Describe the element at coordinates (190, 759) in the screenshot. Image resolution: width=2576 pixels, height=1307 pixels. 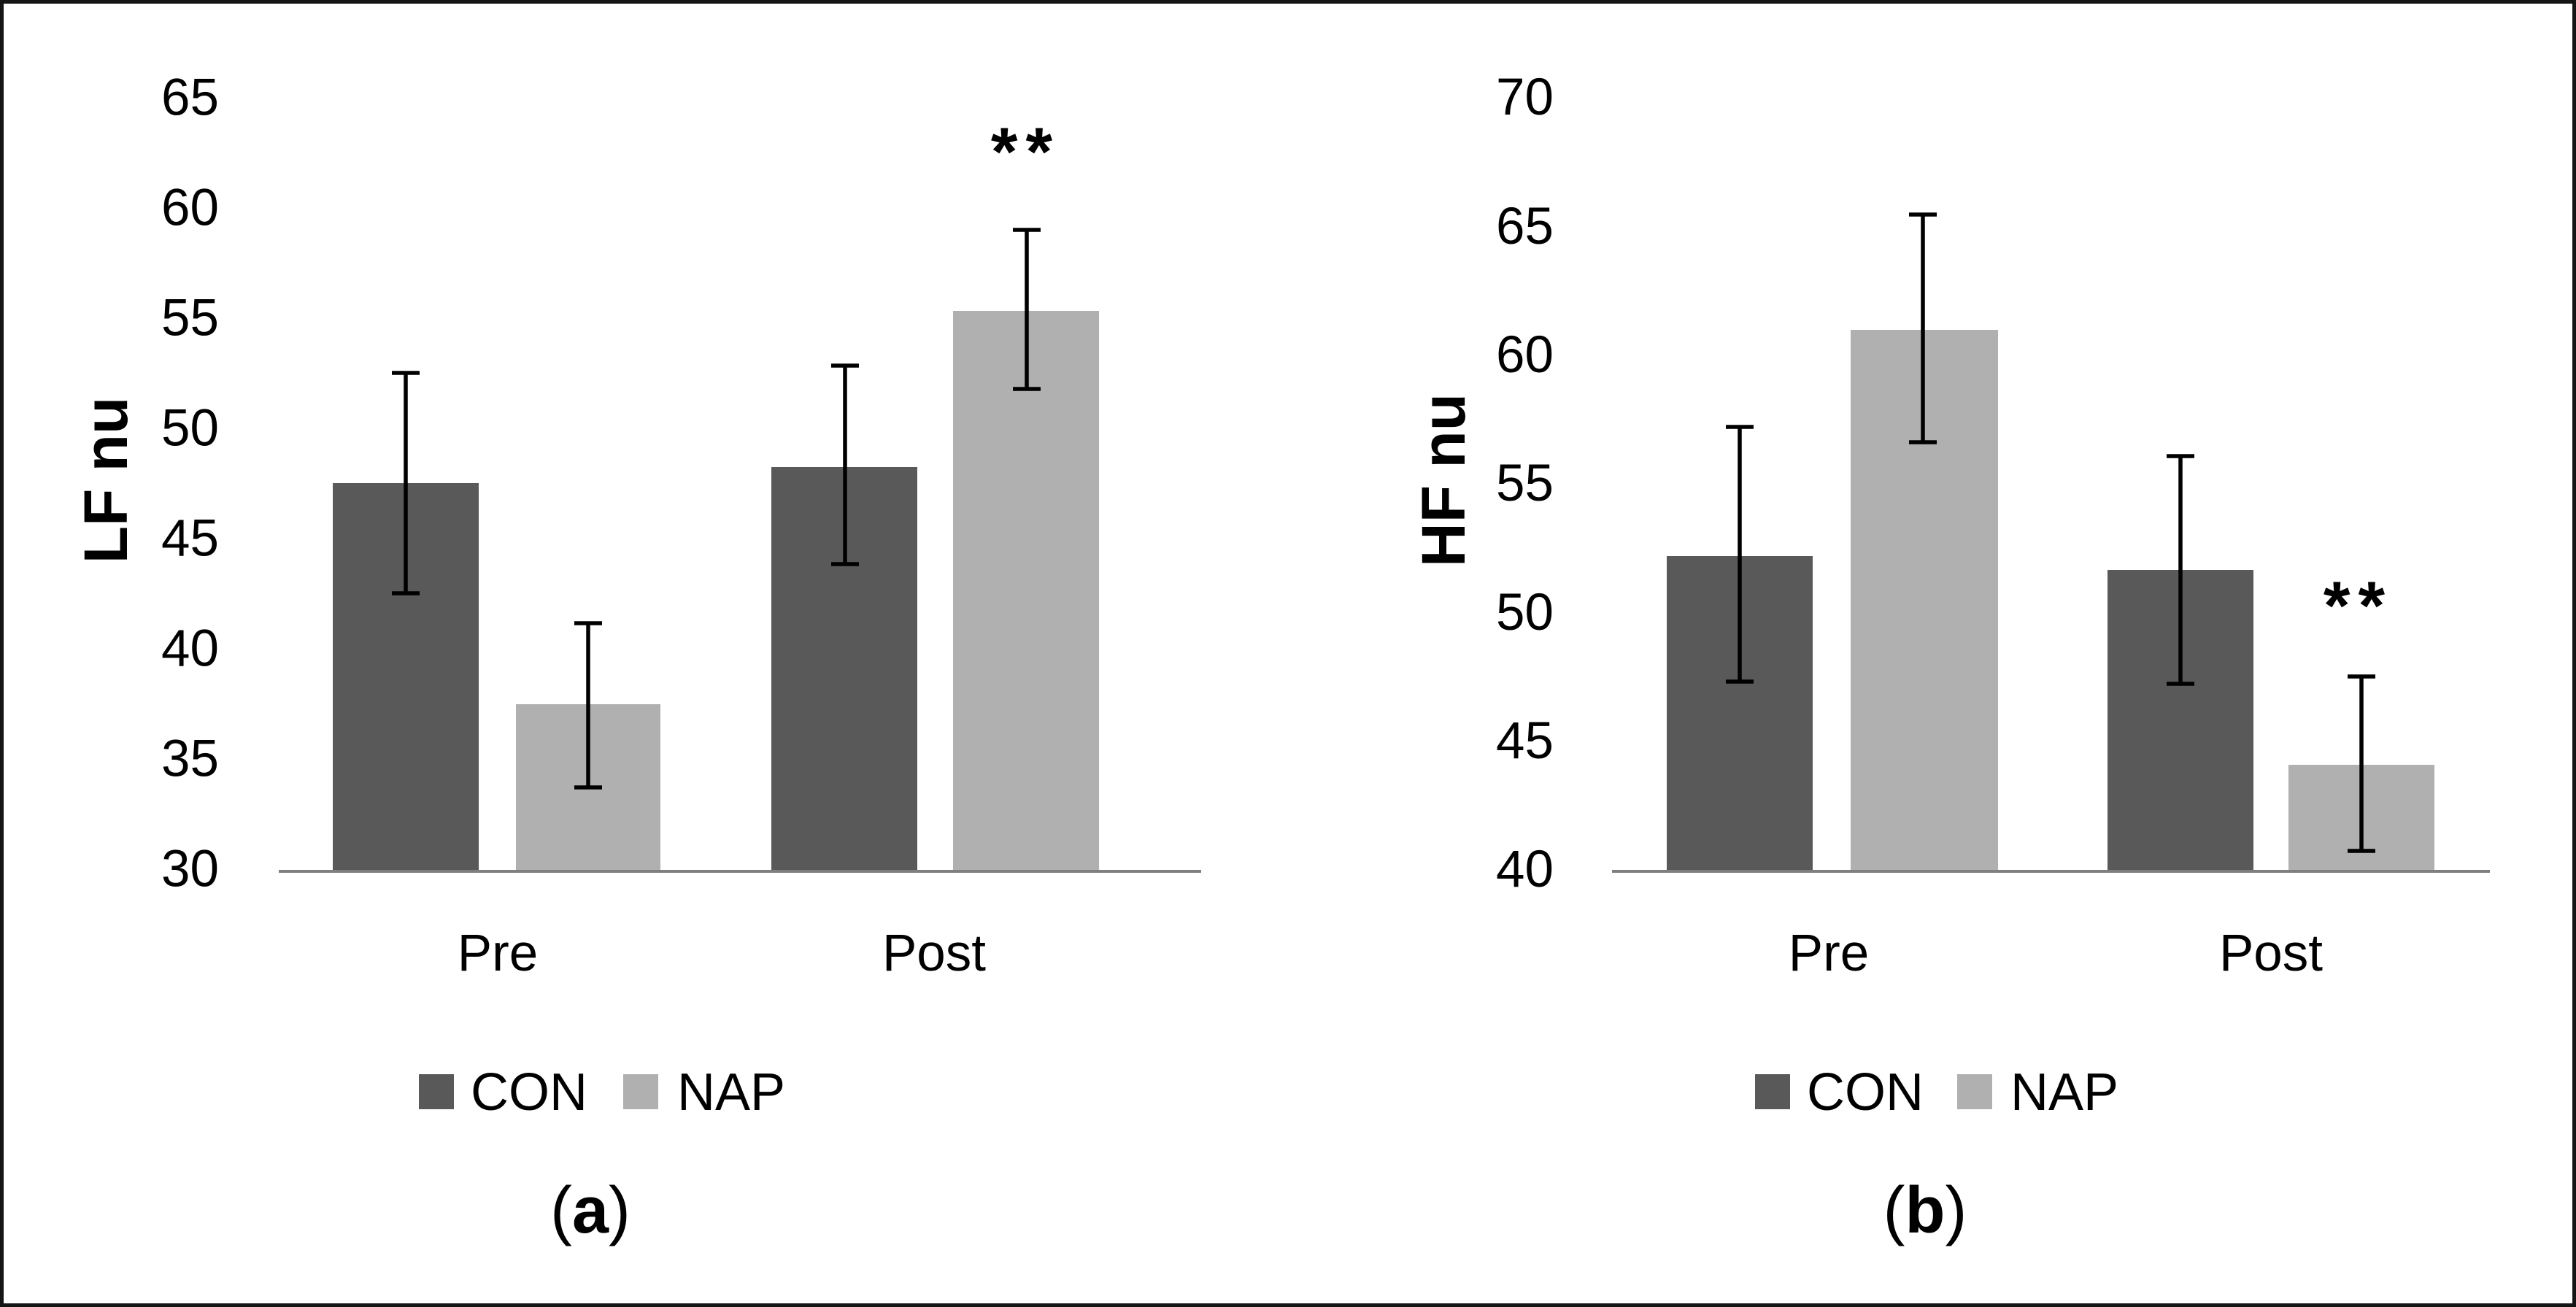
I see `svg-text: 35` at that location.